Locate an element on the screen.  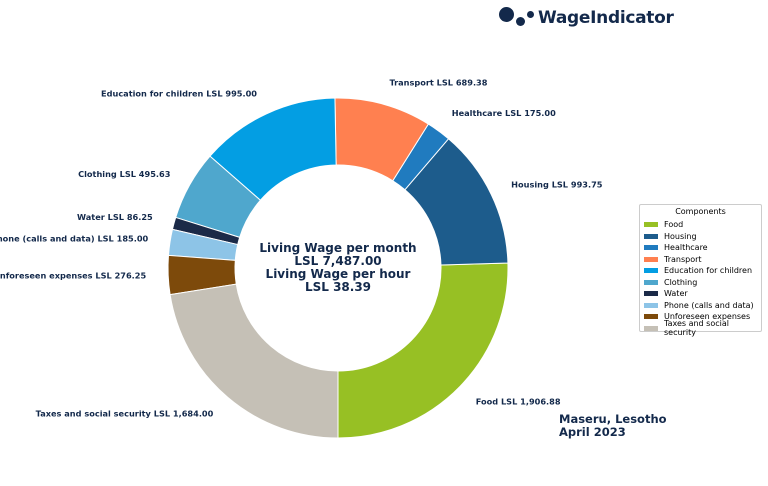
slice-label-food: Food LSL 1,906.88 is located at coordinates (518, 401).